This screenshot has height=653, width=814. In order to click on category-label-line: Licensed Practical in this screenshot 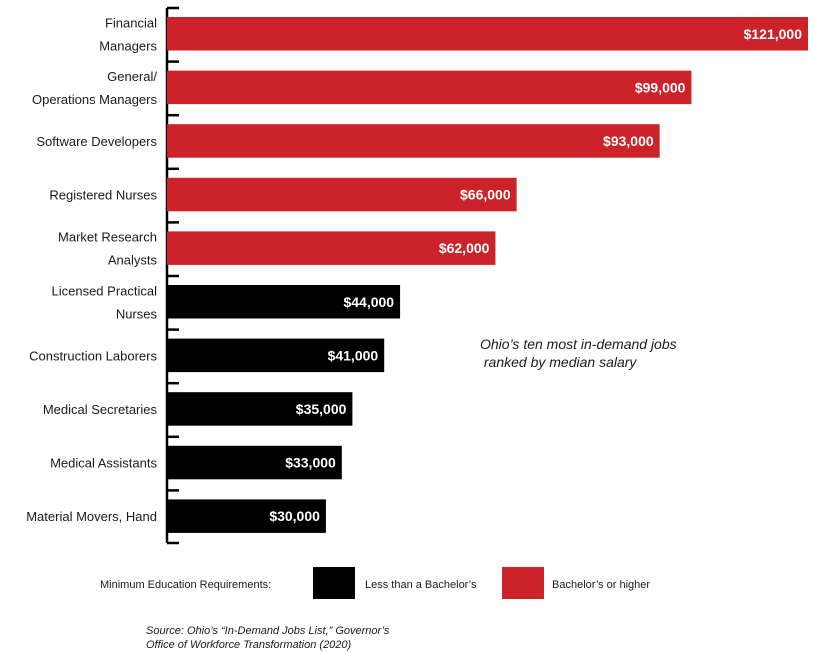, I will do `click(105, 290)`.